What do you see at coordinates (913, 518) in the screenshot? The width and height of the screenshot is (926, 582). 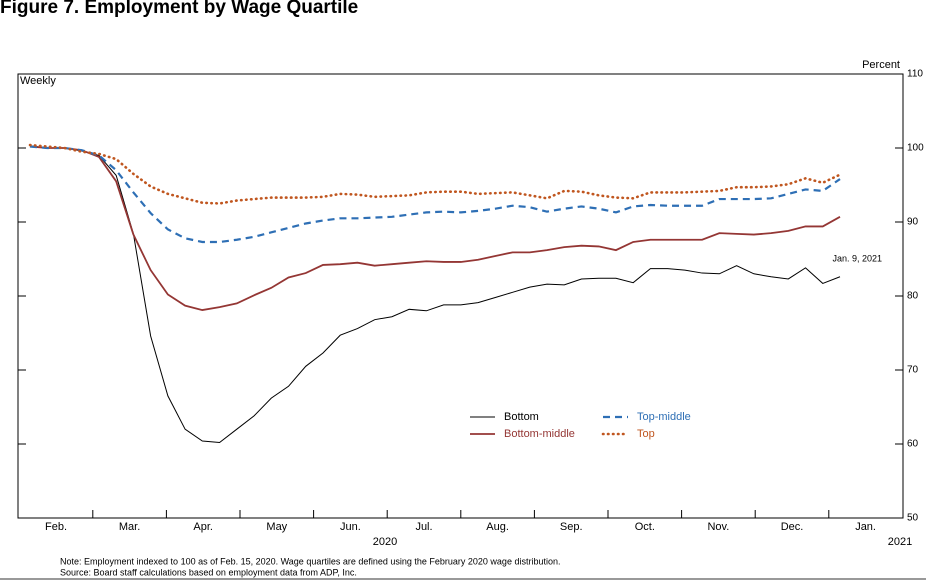 I see `y2-tick-label: 50` at bounding box center [913, 518].